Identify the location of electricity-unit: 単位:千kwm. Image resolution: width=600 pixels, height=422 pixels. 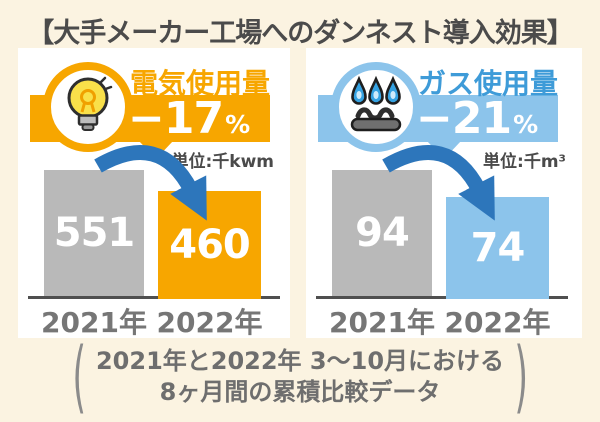
(222, 162).